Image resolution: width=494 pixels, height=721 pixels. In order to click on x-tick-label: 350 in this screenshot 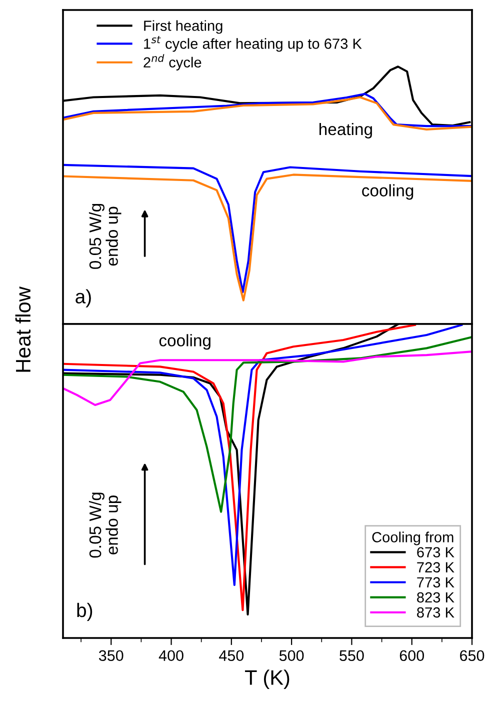, I will do `click(111, 656)`.